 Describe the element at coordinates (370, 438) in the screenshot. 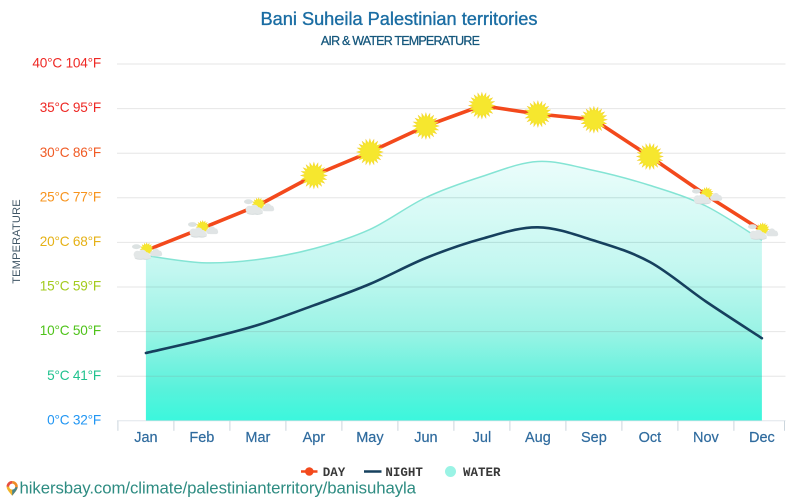

I see `svg-text: May` at that location.